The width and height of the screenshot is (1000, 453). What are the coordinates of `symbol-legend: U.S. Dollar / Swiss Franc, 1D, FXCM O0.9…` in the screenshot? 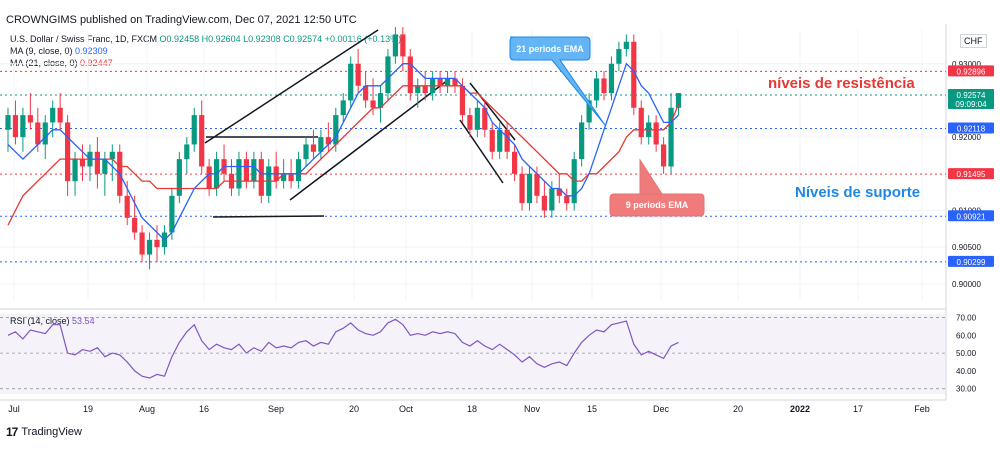 It's located at (205, 39).